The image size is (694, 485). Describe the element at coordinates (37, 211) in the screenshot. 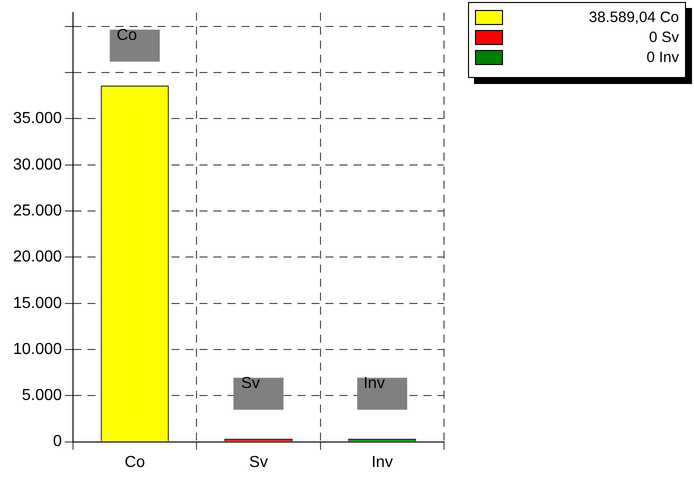

I see `y-tick-label: 25.000` at that location.